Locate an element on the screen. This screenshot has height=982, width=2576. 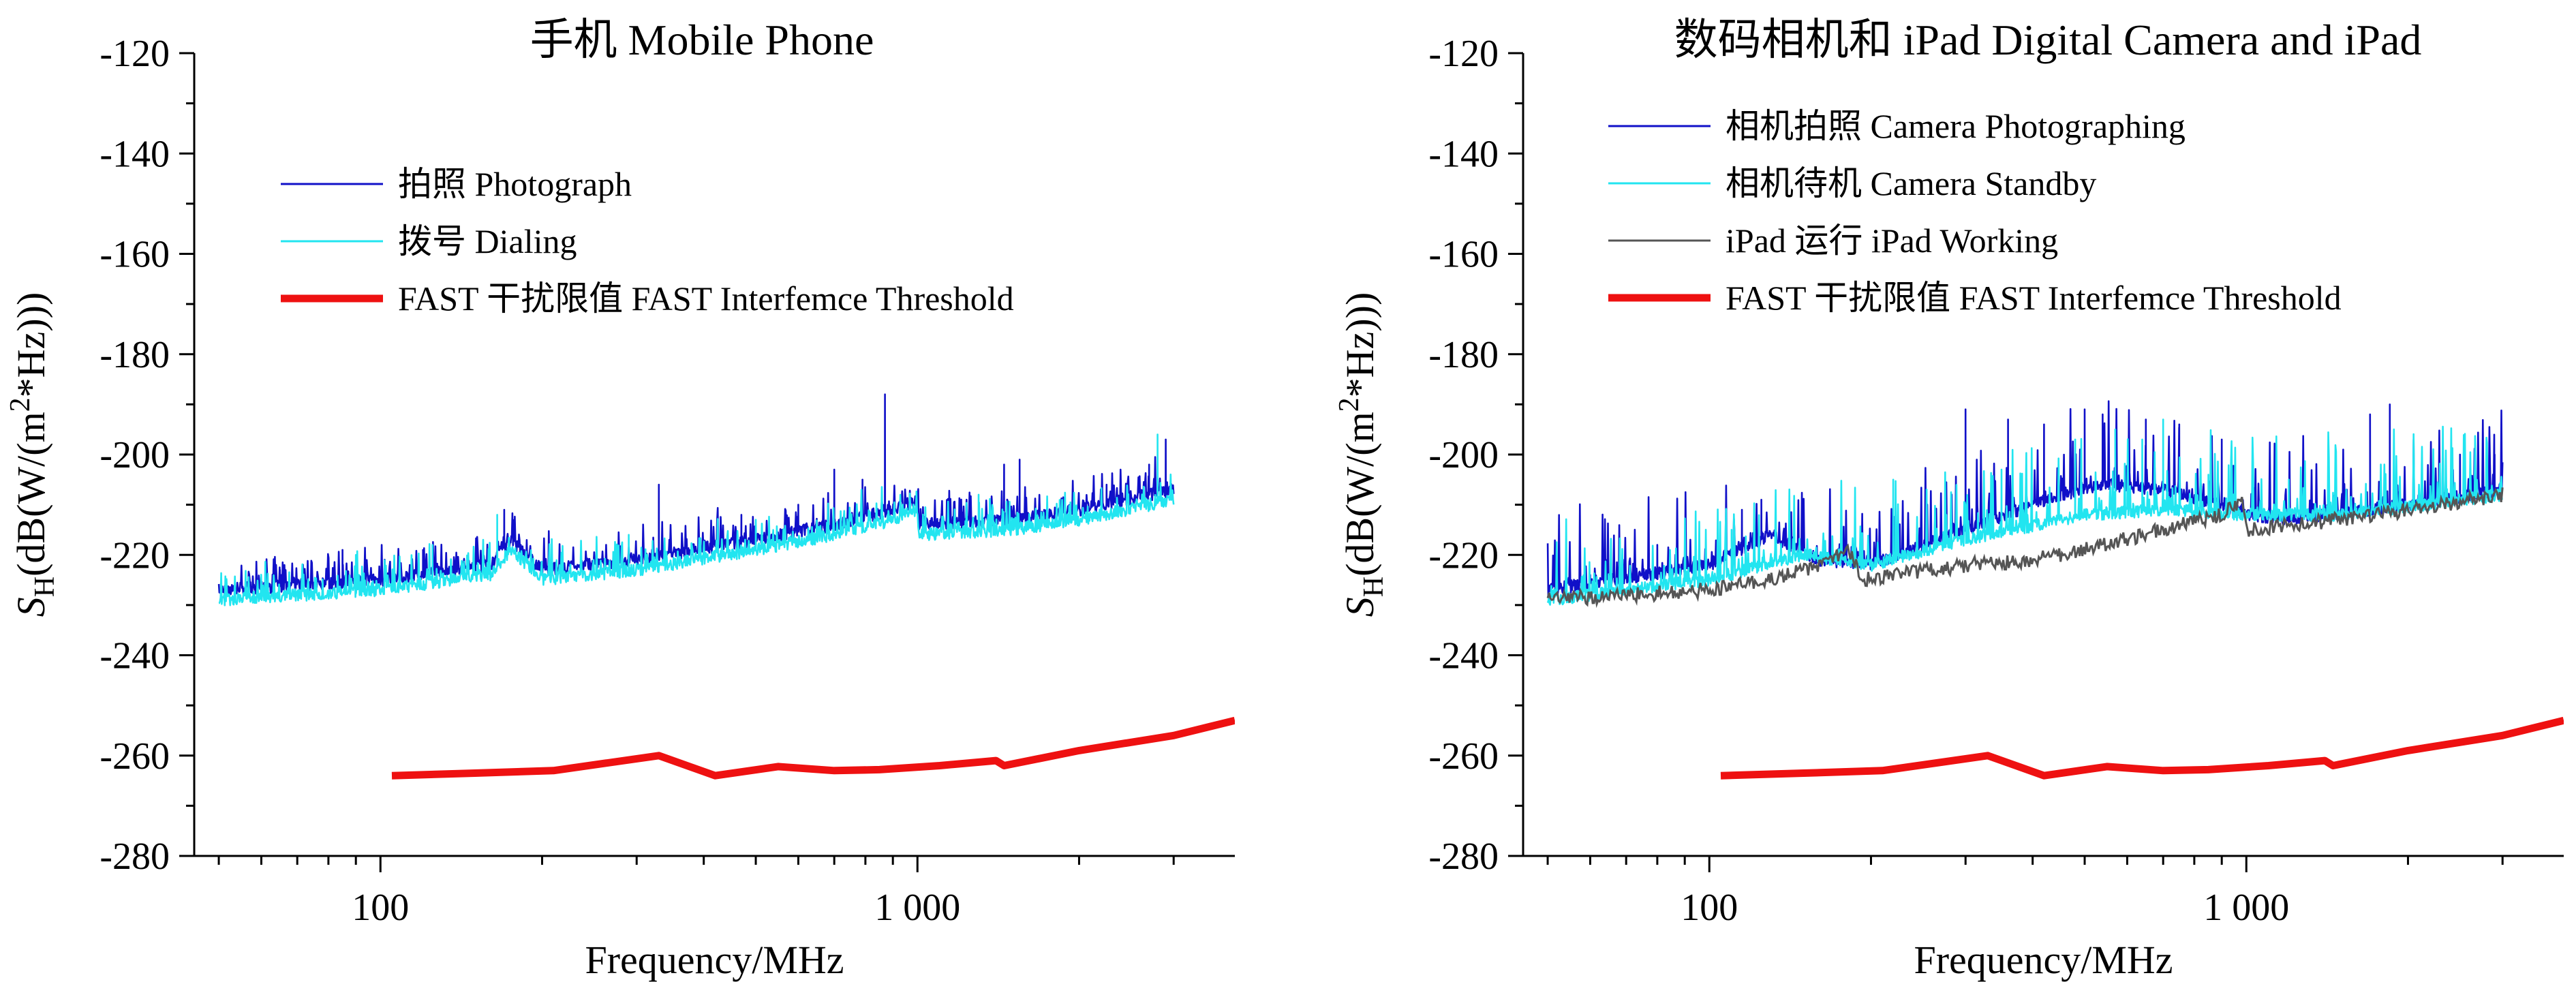
legend-label-4: FAST 干扰限值 FAST Interfemce Threshold is located at coordinates (2034, 298).